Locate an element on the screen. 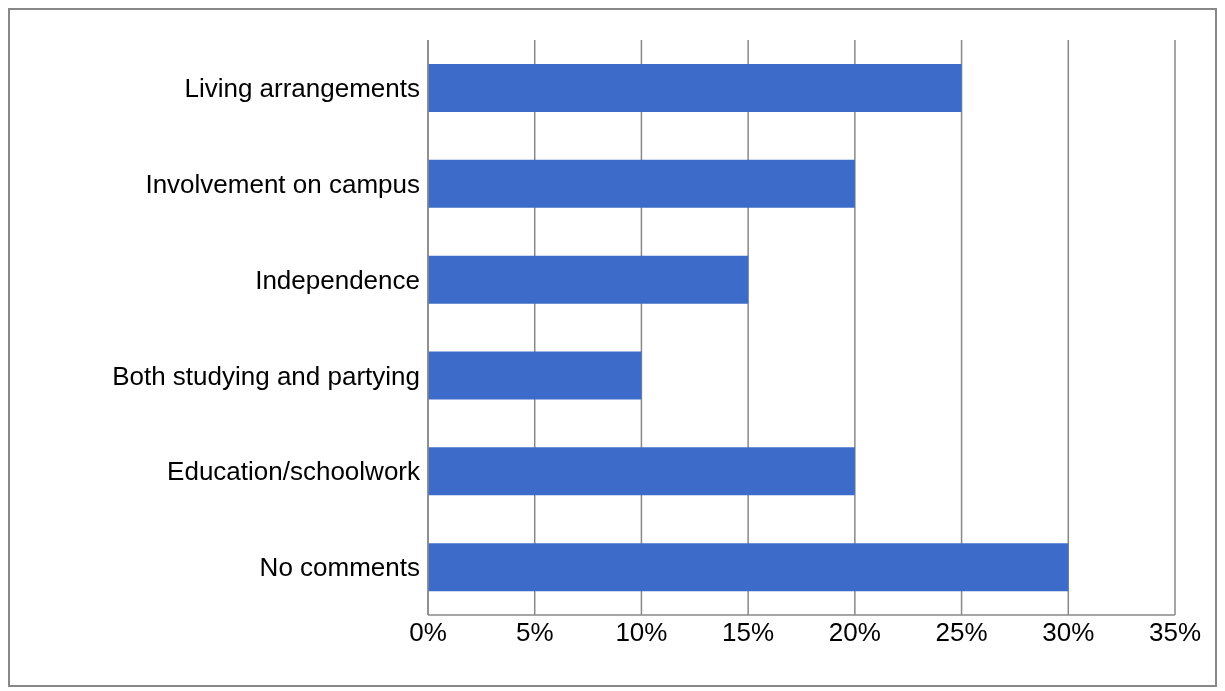 This screenshot has width=1225, height=691. y-tick-label: Independence is located at coordinates (337, 279).